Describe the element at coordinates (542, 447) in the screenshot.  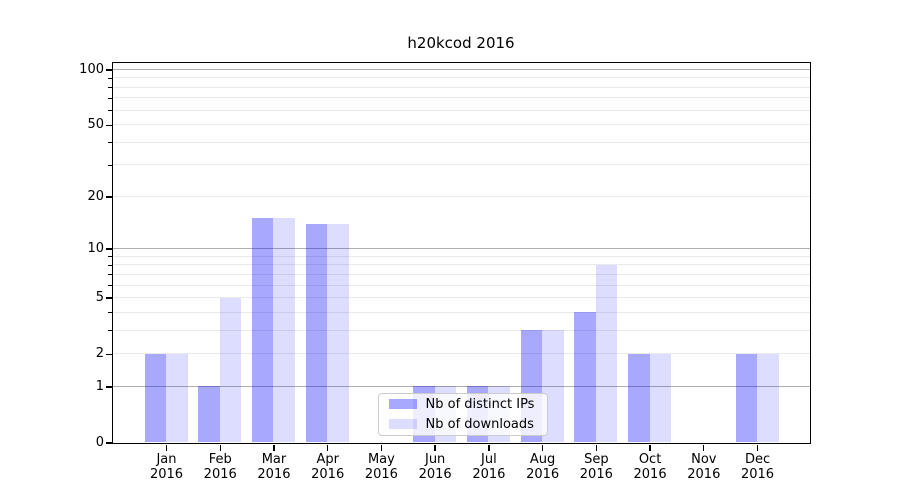
I see `x-tick-mark-aug` at that location.